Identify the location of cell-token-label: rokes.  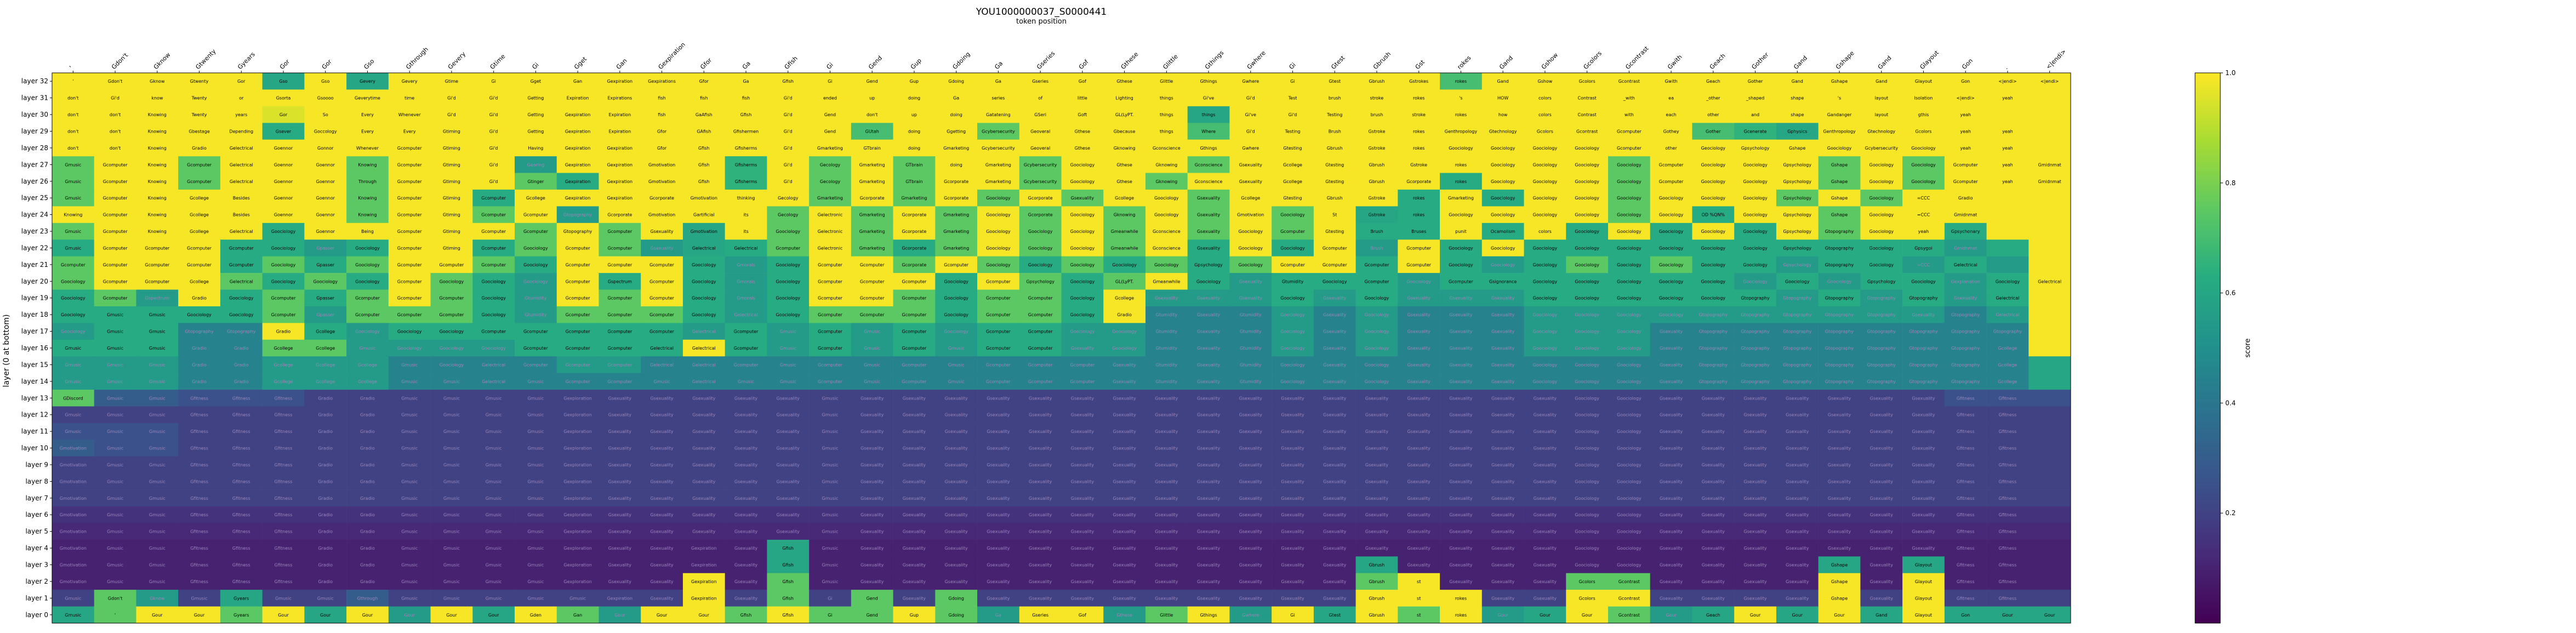
(1418, 198).